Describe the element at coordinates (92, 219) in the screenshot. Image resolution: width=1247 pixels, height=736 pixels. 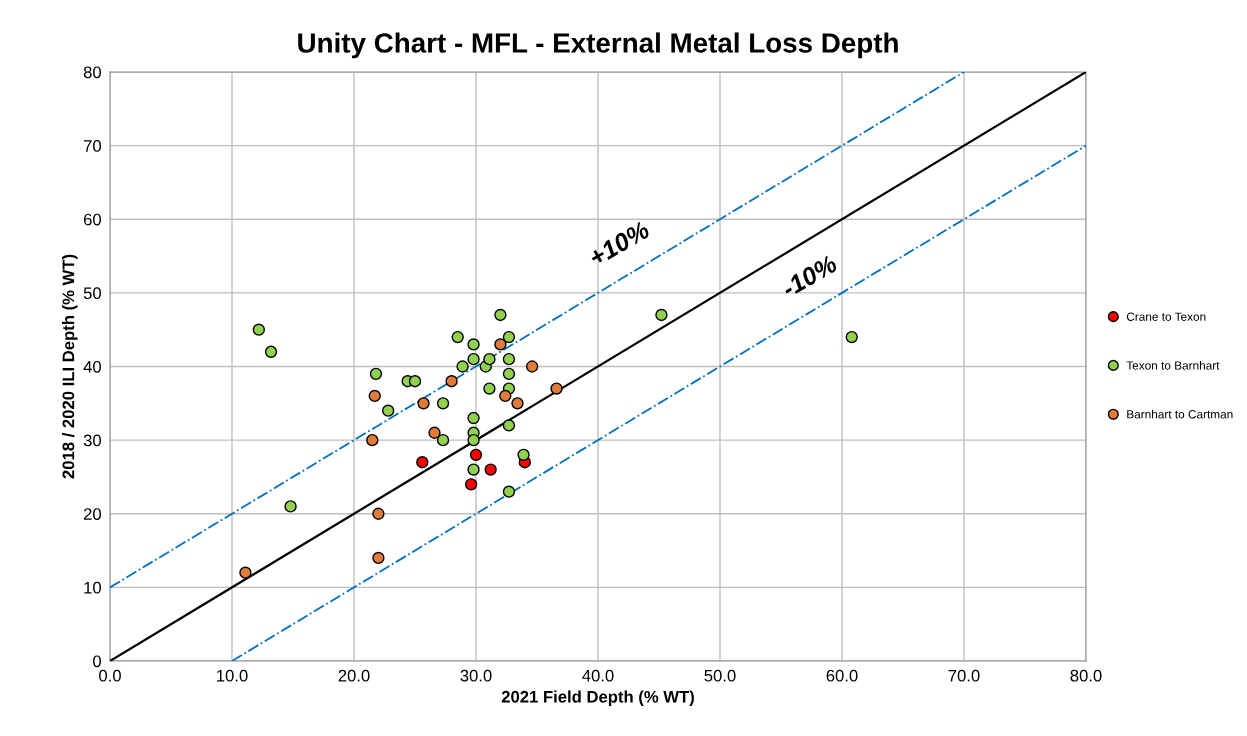
I see `y-tick-label: 60` at that location.